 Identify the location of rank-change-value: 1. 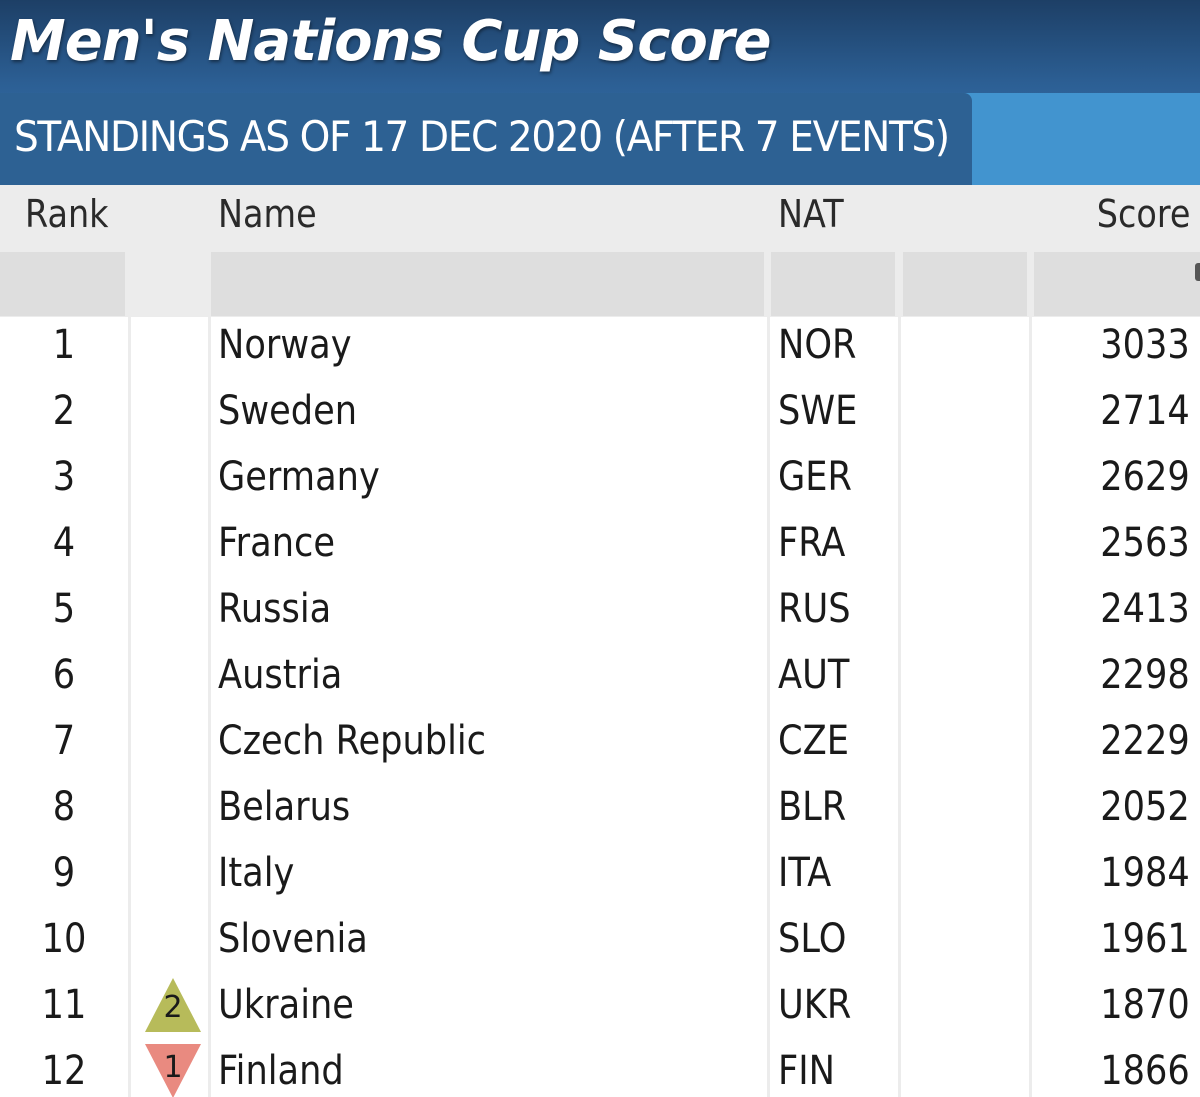
(173, 1067).